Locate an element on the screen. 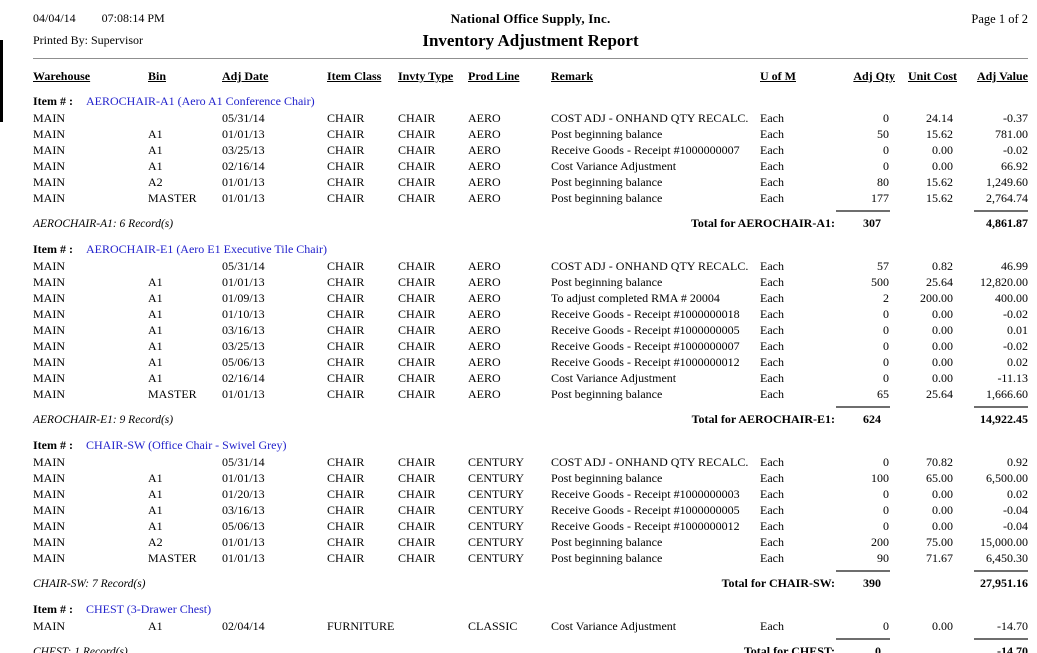  table-cell: 71.67 is located at coordinates (939, 558).